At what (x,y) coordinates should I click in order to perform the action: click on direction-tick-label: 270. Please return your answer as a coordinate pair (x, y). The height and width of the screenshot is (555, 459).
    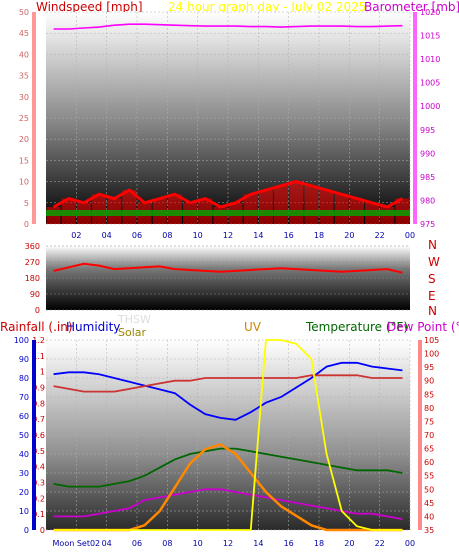
    Looking at the image, I should click on (32, 262).